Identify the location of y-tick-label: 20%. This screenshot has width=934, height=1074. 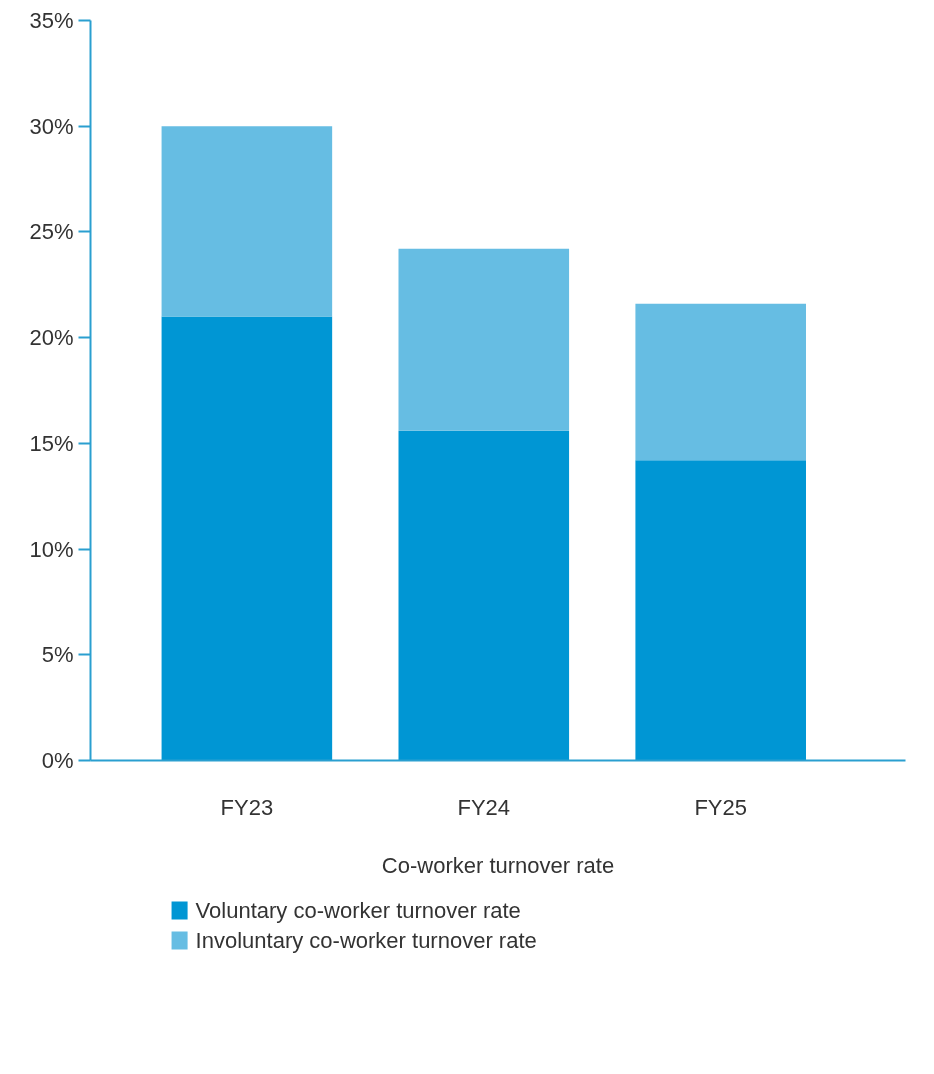
(51, 338).